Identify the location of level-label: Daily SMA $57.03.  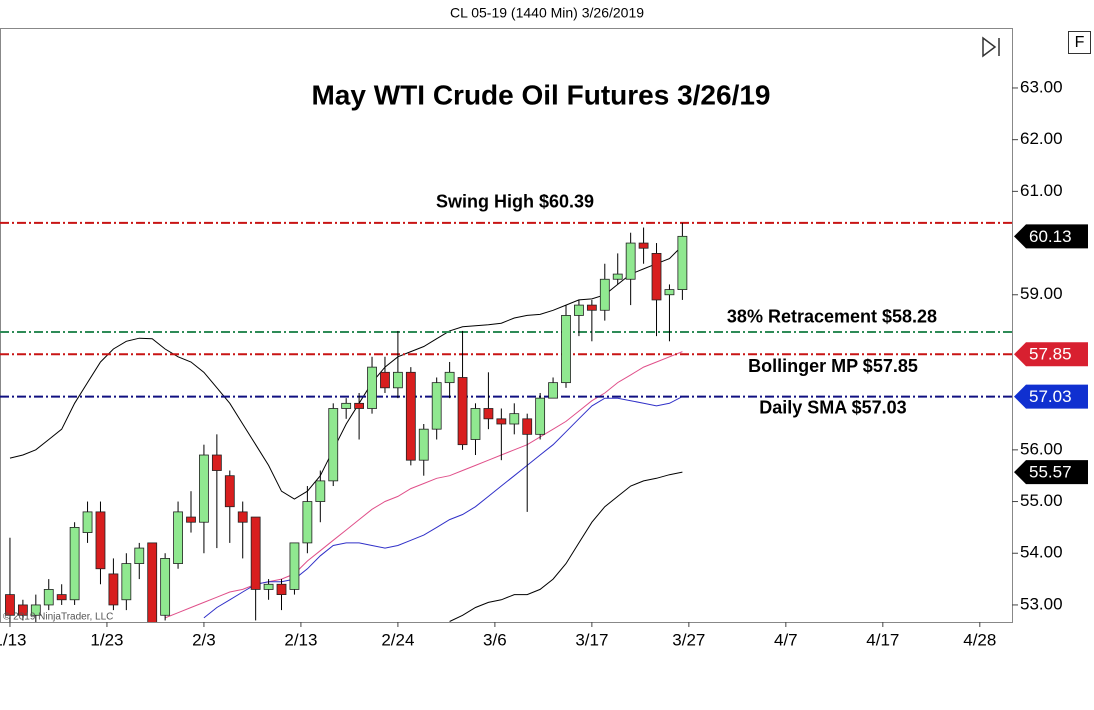
(832, 407).